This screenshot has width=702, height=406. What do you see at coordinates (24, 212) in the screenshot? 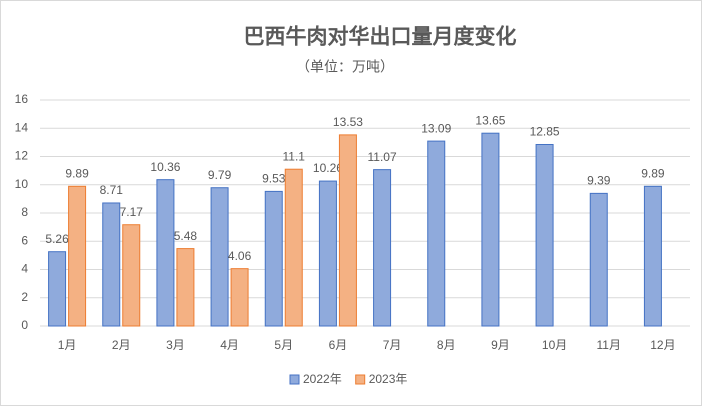
I see `y-tick-label: 8` at bounding box center [24, 212].